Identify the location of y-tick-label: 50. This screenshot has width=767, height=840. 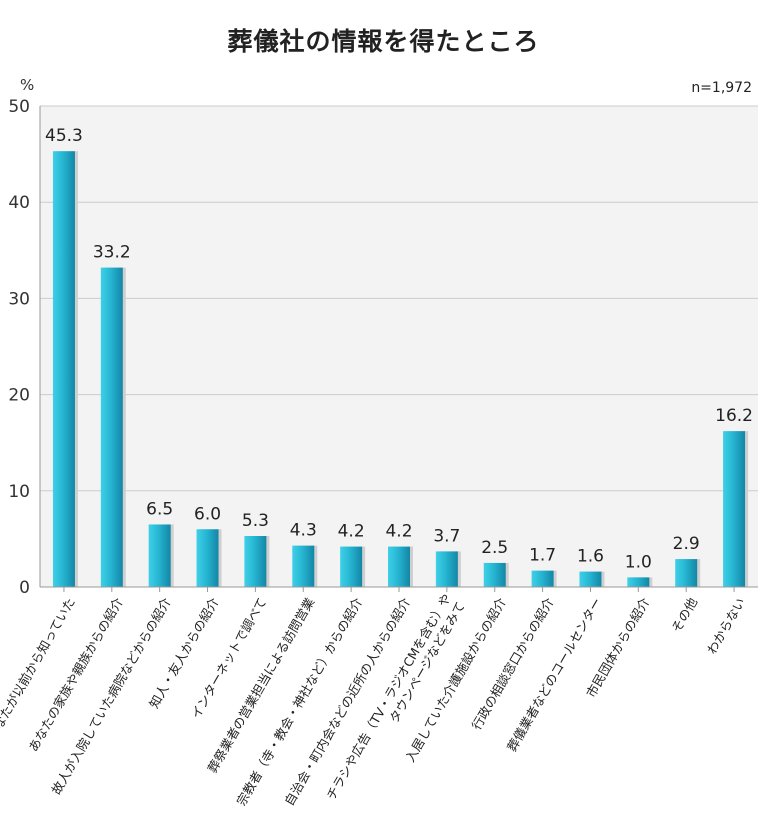
(19, 107).